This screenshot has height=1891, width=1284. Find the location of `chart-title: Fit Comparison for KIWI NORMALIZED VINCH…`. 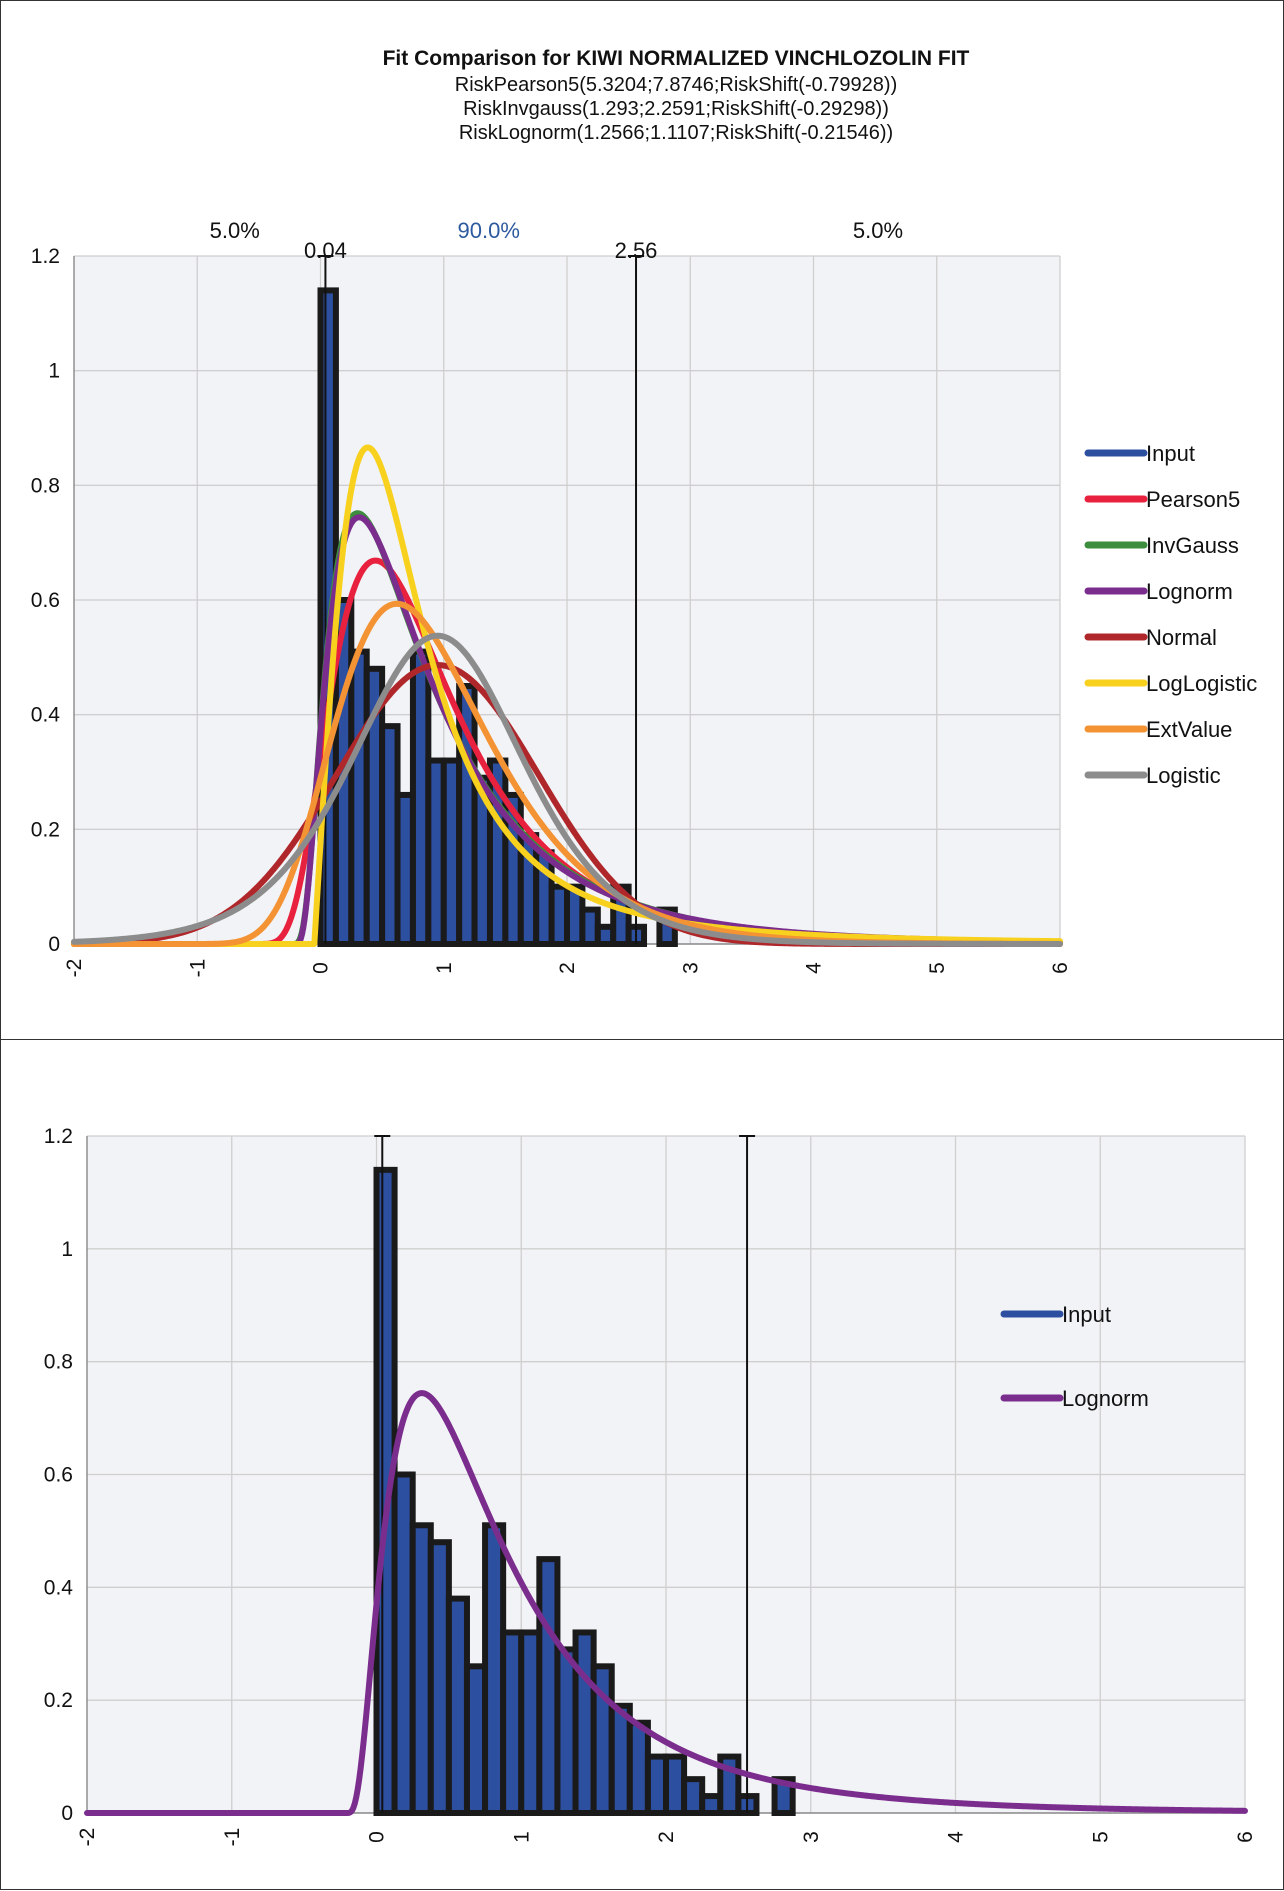

chart-title: Fit Comparison for KIWI NORMALIZED VINCH… is located at coordinates (676, 58).